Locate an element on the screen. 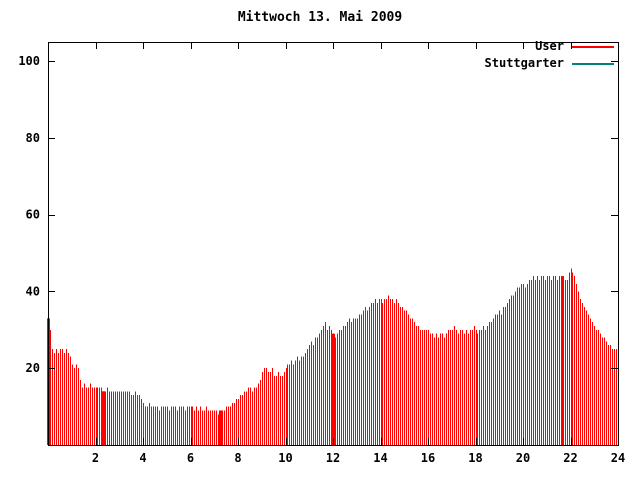 The height and width of the screenshot is (480, 640). y-tick-label: 80 is located at coordinates (33, 138).